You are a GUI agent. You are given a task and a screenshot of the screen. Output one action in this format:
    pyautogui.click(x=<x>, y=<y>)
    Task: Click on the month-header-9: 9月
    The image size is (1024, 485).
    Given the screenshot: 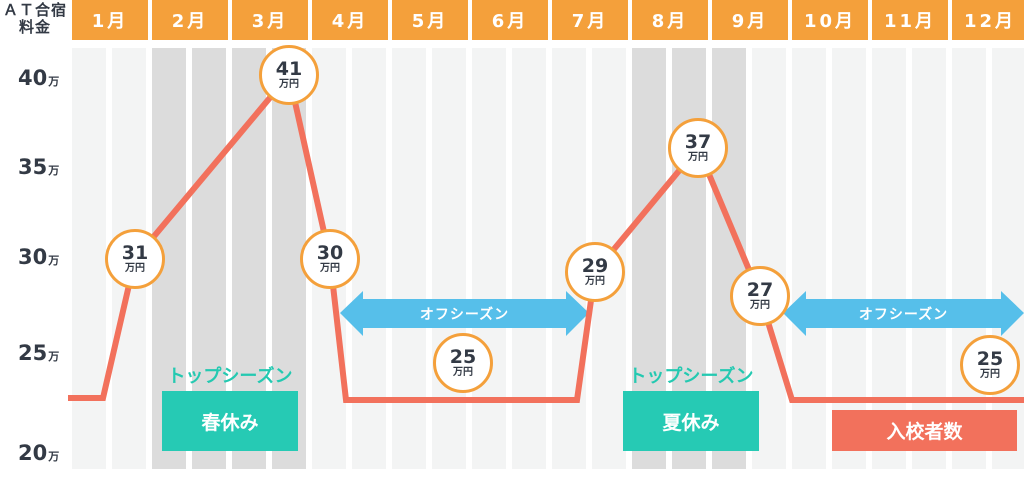 What is the action you would take?
    pyautogui.click(x=750, y=20)
    